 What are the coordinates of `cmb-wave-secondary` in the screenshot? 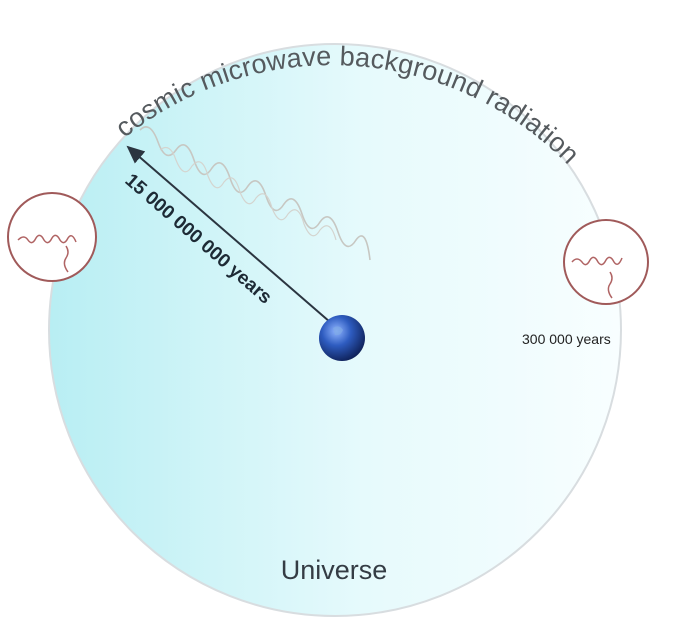 It's located at (248, 194).